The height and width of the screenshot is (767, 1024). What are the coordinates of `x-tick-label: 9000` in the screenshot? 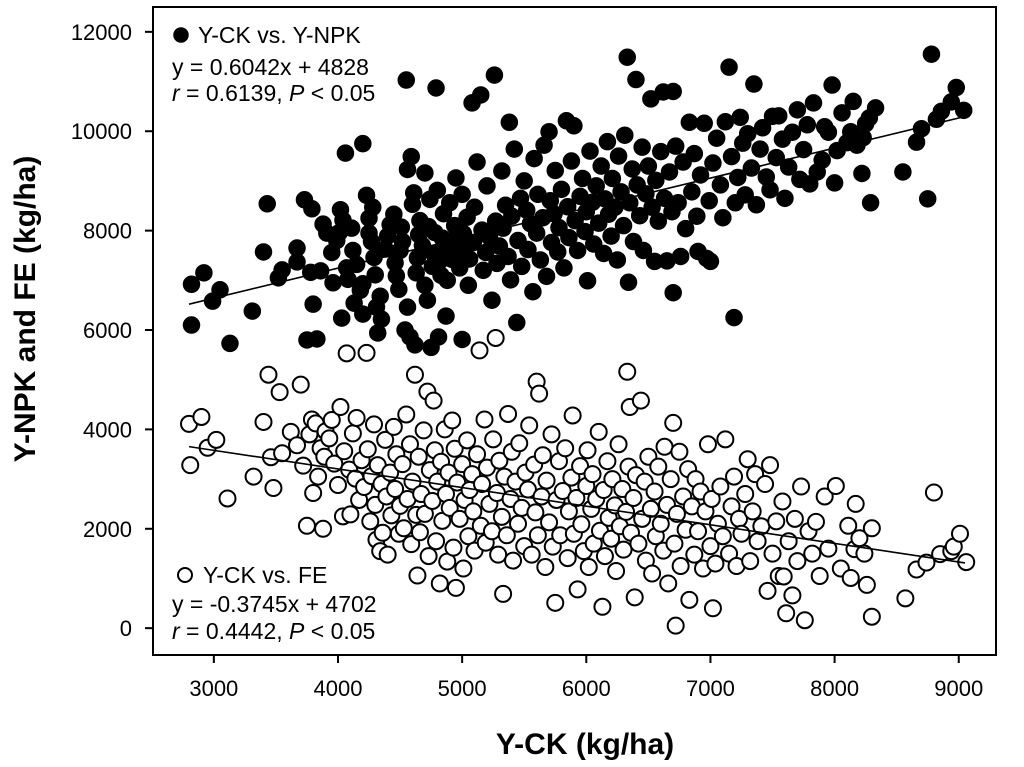 It's located at (958, 688).